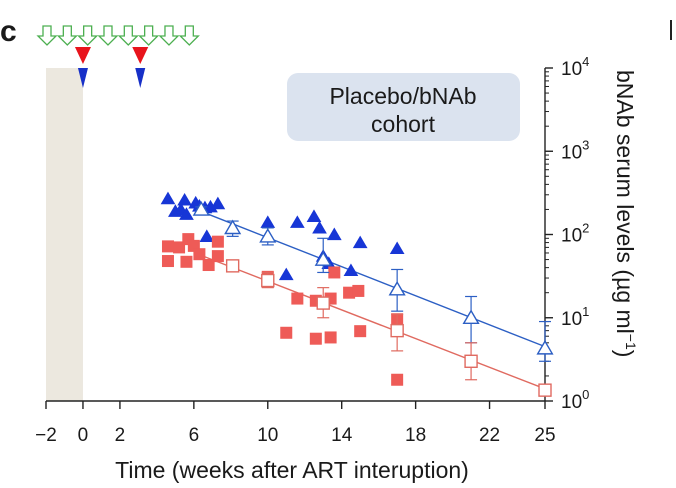 The width and height of the screenshot is (676, 488). I want to click on y-axis-title-main: bNAb serum levels (µg ml, so click(625, 202).